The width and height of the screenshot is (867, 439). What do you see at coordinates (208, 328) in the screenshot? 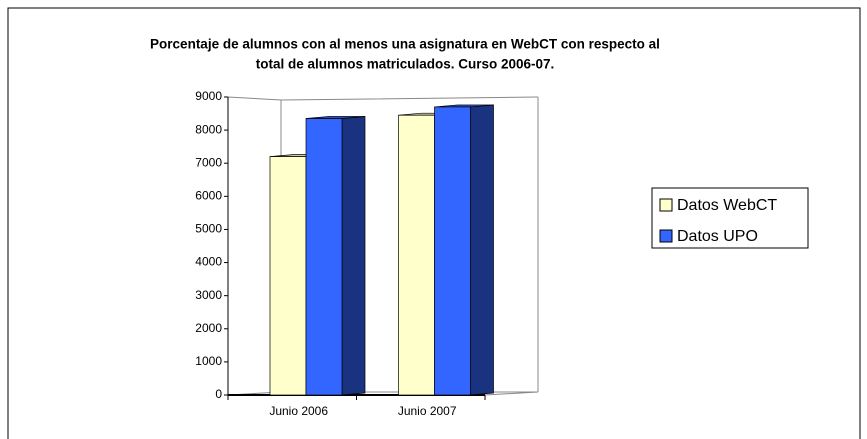
I see `y-tick-label: 2000` at bounding box center [208, 328].